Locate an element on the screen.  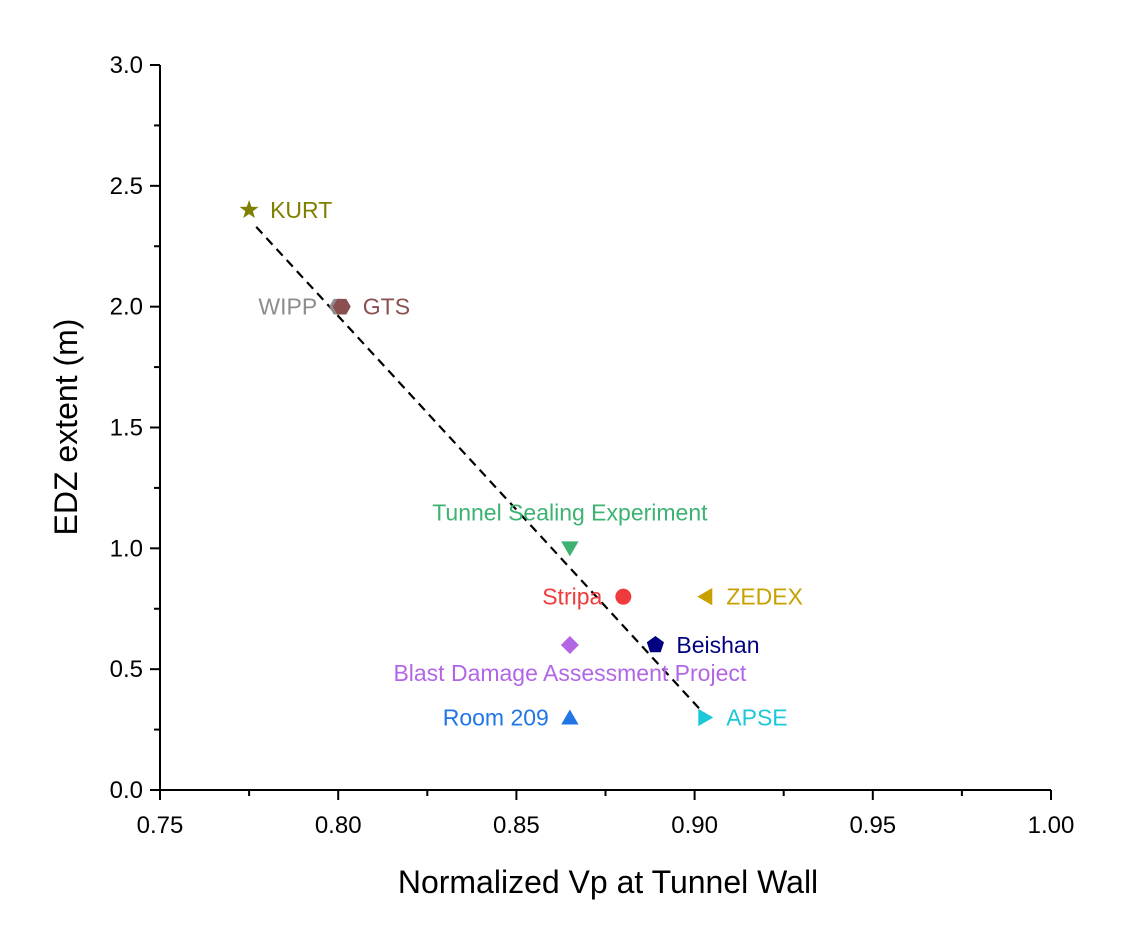
point-label: Beishan is located at coordinates (717, 645).